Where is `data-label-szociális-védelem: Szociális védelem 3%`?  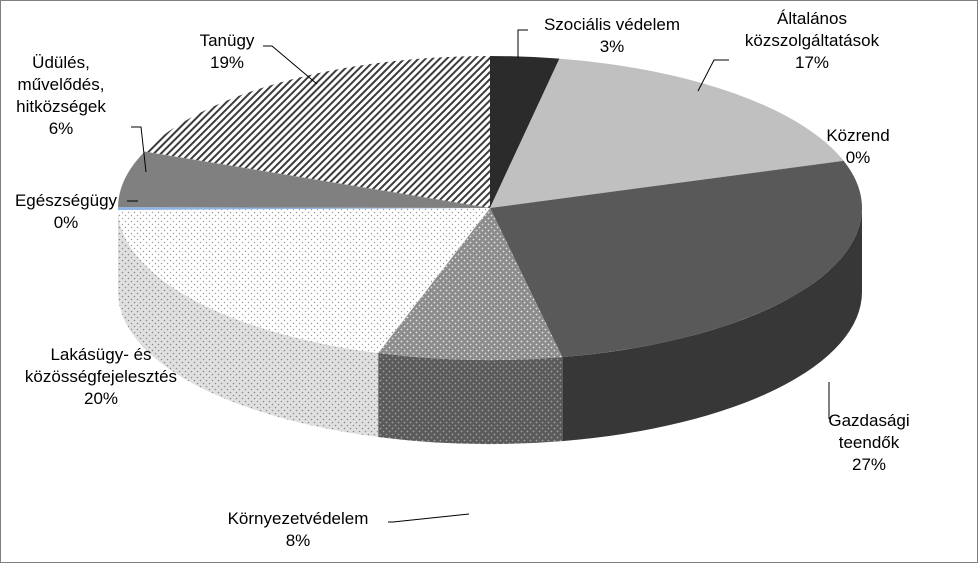 data-label-szociális-védelem: Szociális védelem 3% is located at coordinates (612, 35).